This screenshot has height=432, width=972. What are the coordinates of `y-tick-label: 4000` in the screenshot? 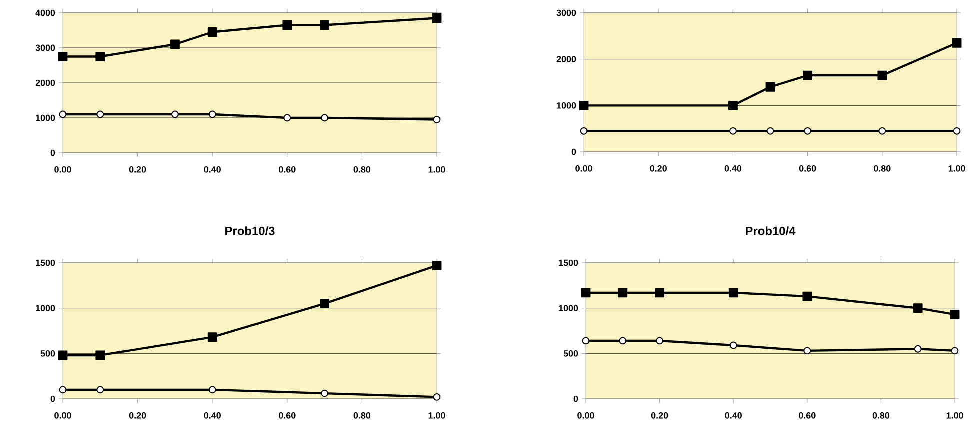 It's located at (46, 13).